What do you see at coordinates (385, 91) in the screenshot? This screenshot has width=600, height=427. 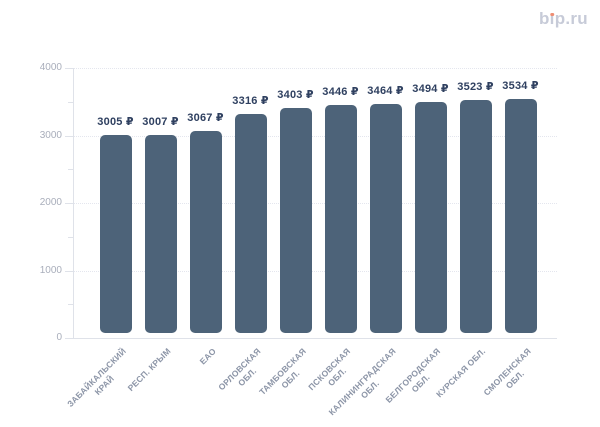 I see `bar-value-label: 3464 ₽` at bounding box center [385, 91].